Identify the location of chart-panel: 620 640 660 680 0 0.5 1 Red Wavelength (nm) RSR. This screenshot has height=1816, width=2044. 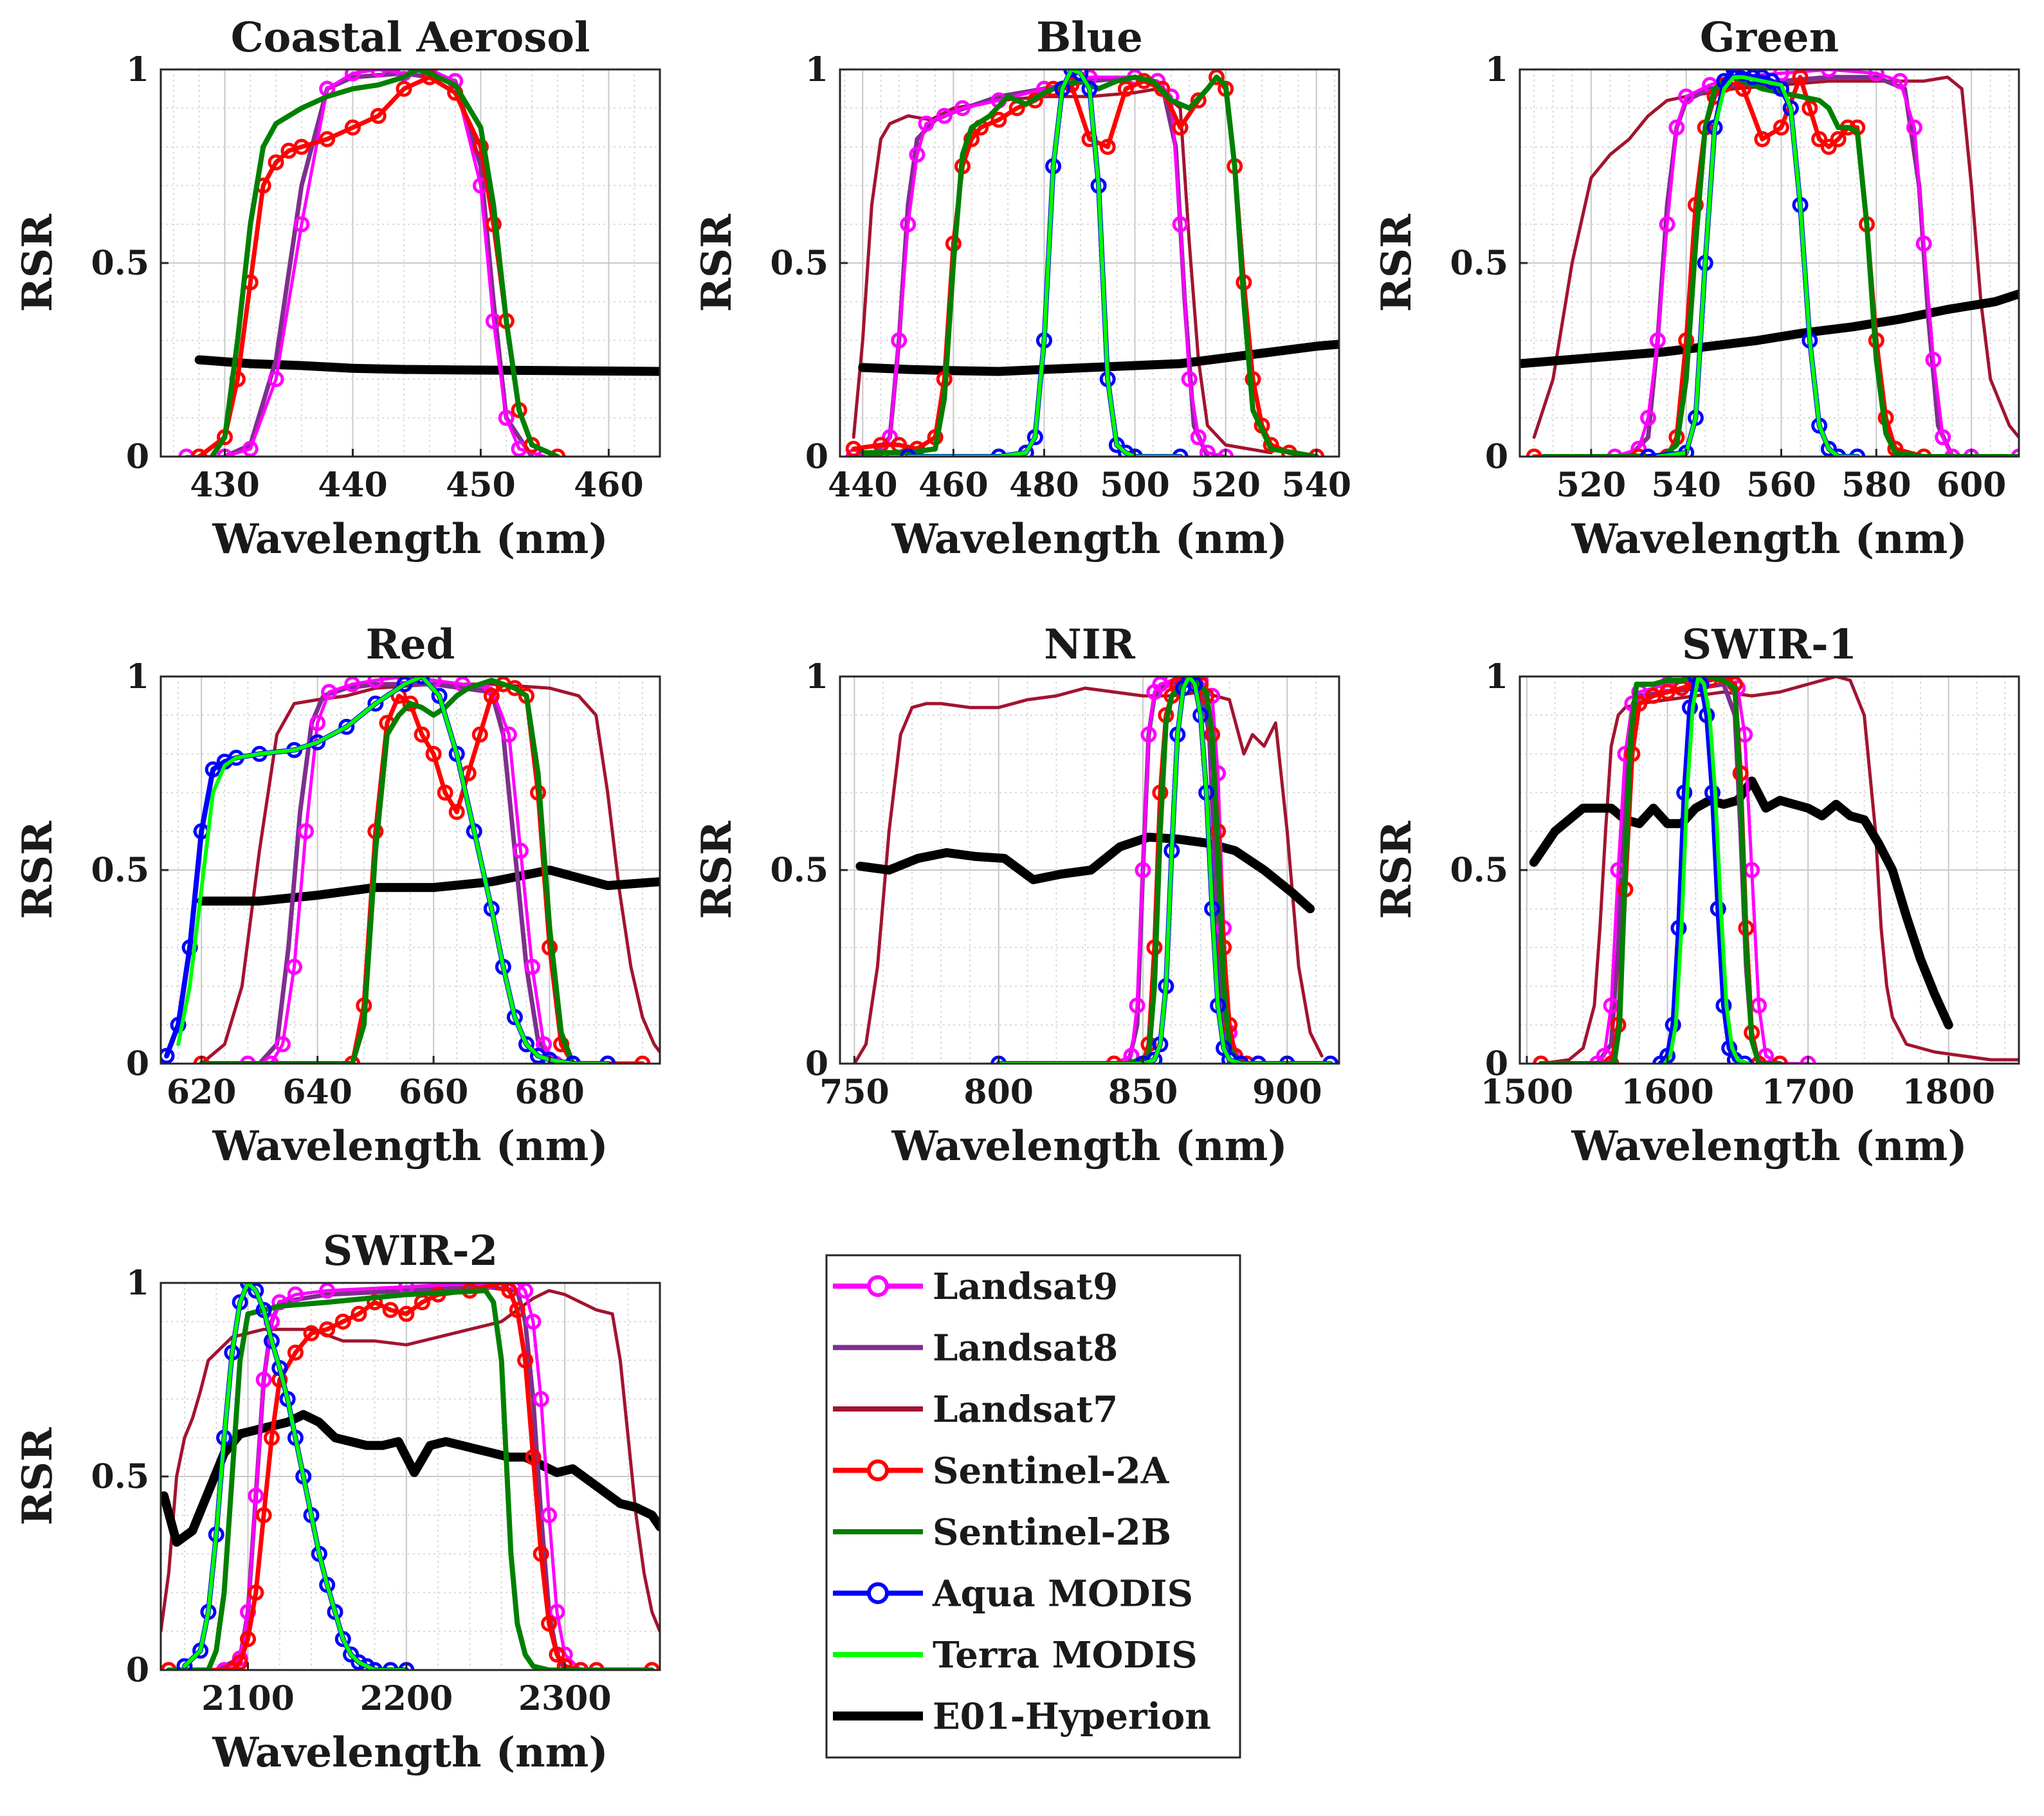
(337, 896).